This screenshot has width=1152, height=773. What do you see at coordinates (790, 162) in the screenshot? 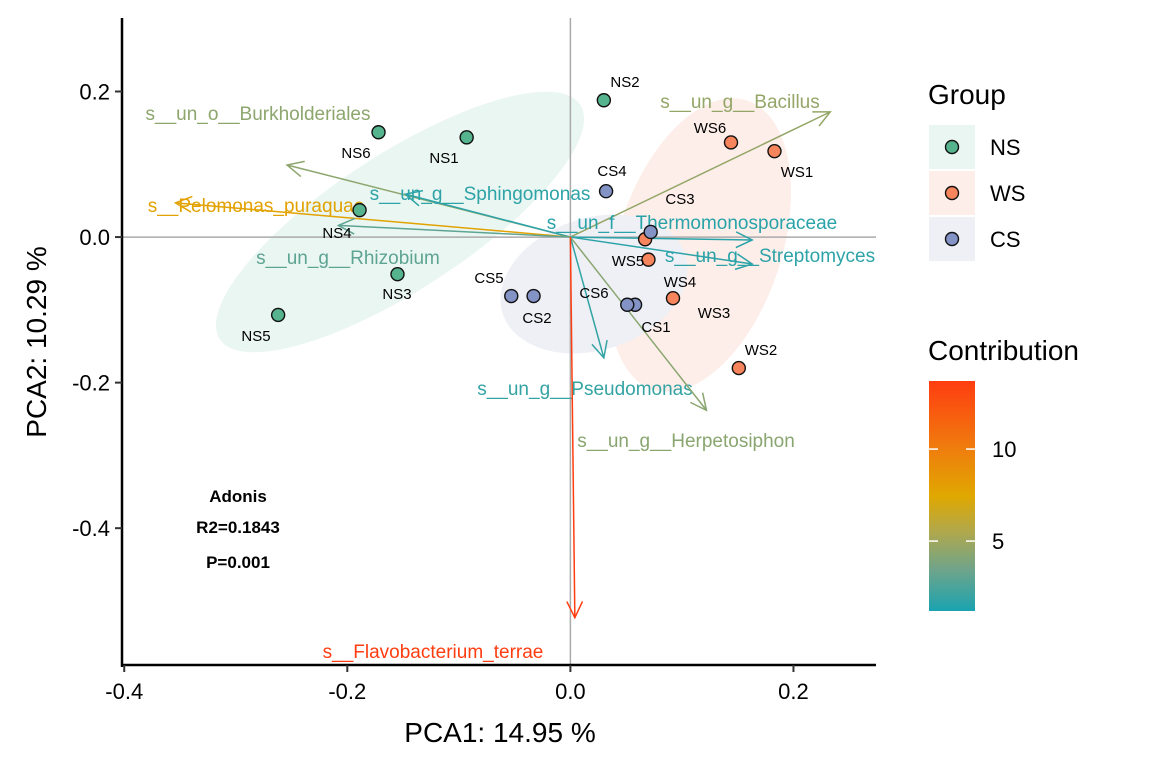
I see `sample-point: WS1` at bounding box center [790, 162].